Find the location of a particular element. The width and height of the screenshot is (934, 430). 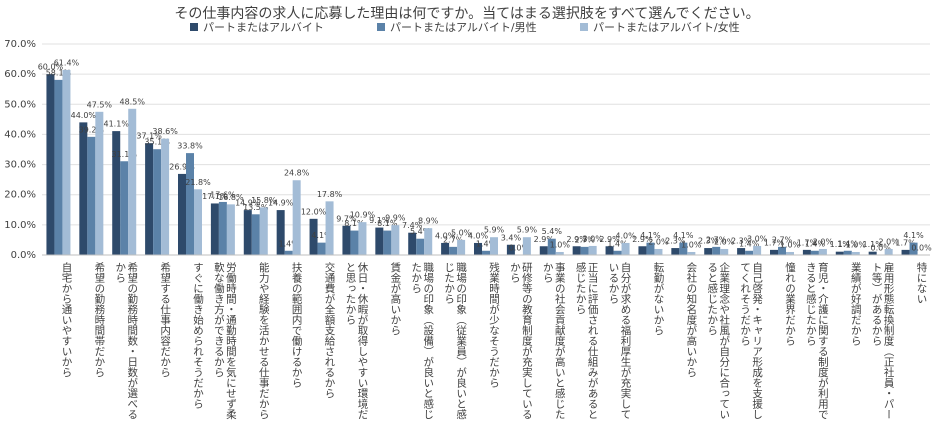

value-label: 9.7% is located at coordinates (346, 218).